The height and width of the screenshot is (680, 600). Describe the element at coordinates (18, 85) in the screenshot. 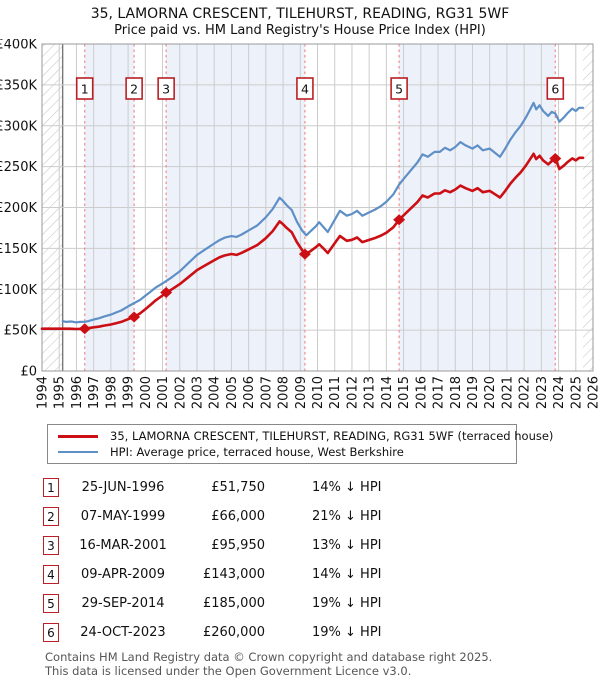

I see `svg-text: £350K` at that location.